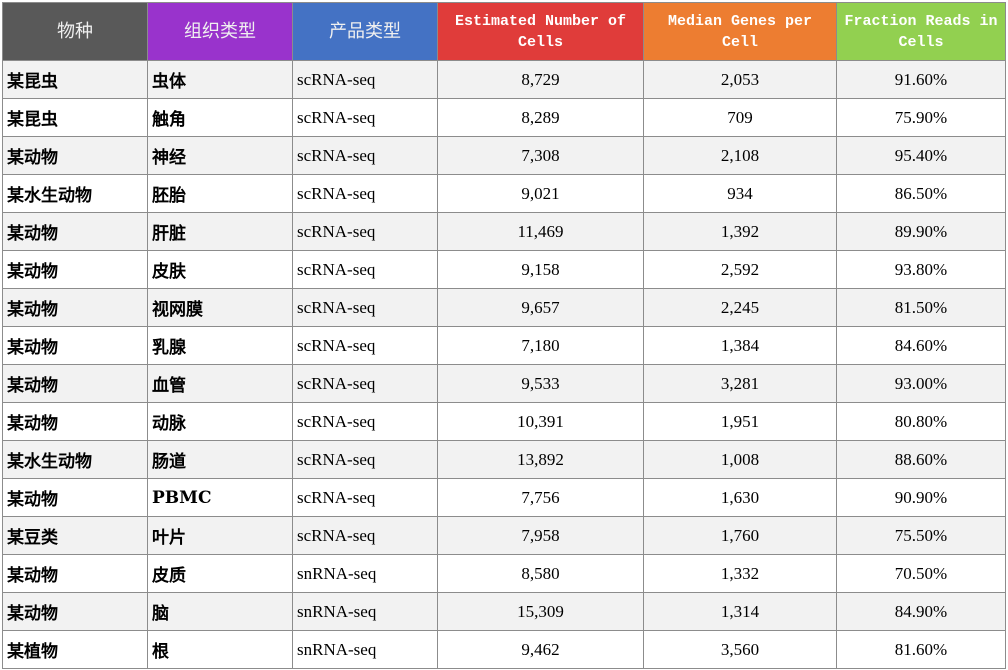 The height and width of the screenshot is (670, 1008). Describe the element at coordinates (540, 383) in the screenshot. I see `cell-estimated-cells: 9,533` at that location.